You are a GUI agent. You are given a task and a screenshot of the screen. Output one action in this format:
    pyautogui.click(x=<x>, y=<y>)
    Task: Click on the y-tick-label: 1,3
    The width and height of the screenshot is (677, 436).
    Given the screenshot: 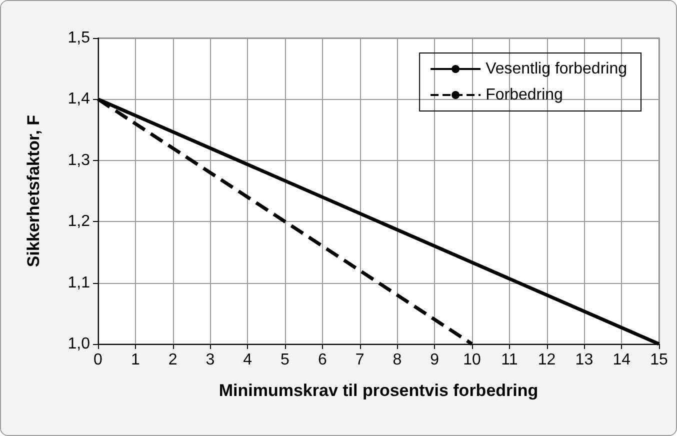 What is the action you would take?
    pyautogui.click(x=79, y=160)
    